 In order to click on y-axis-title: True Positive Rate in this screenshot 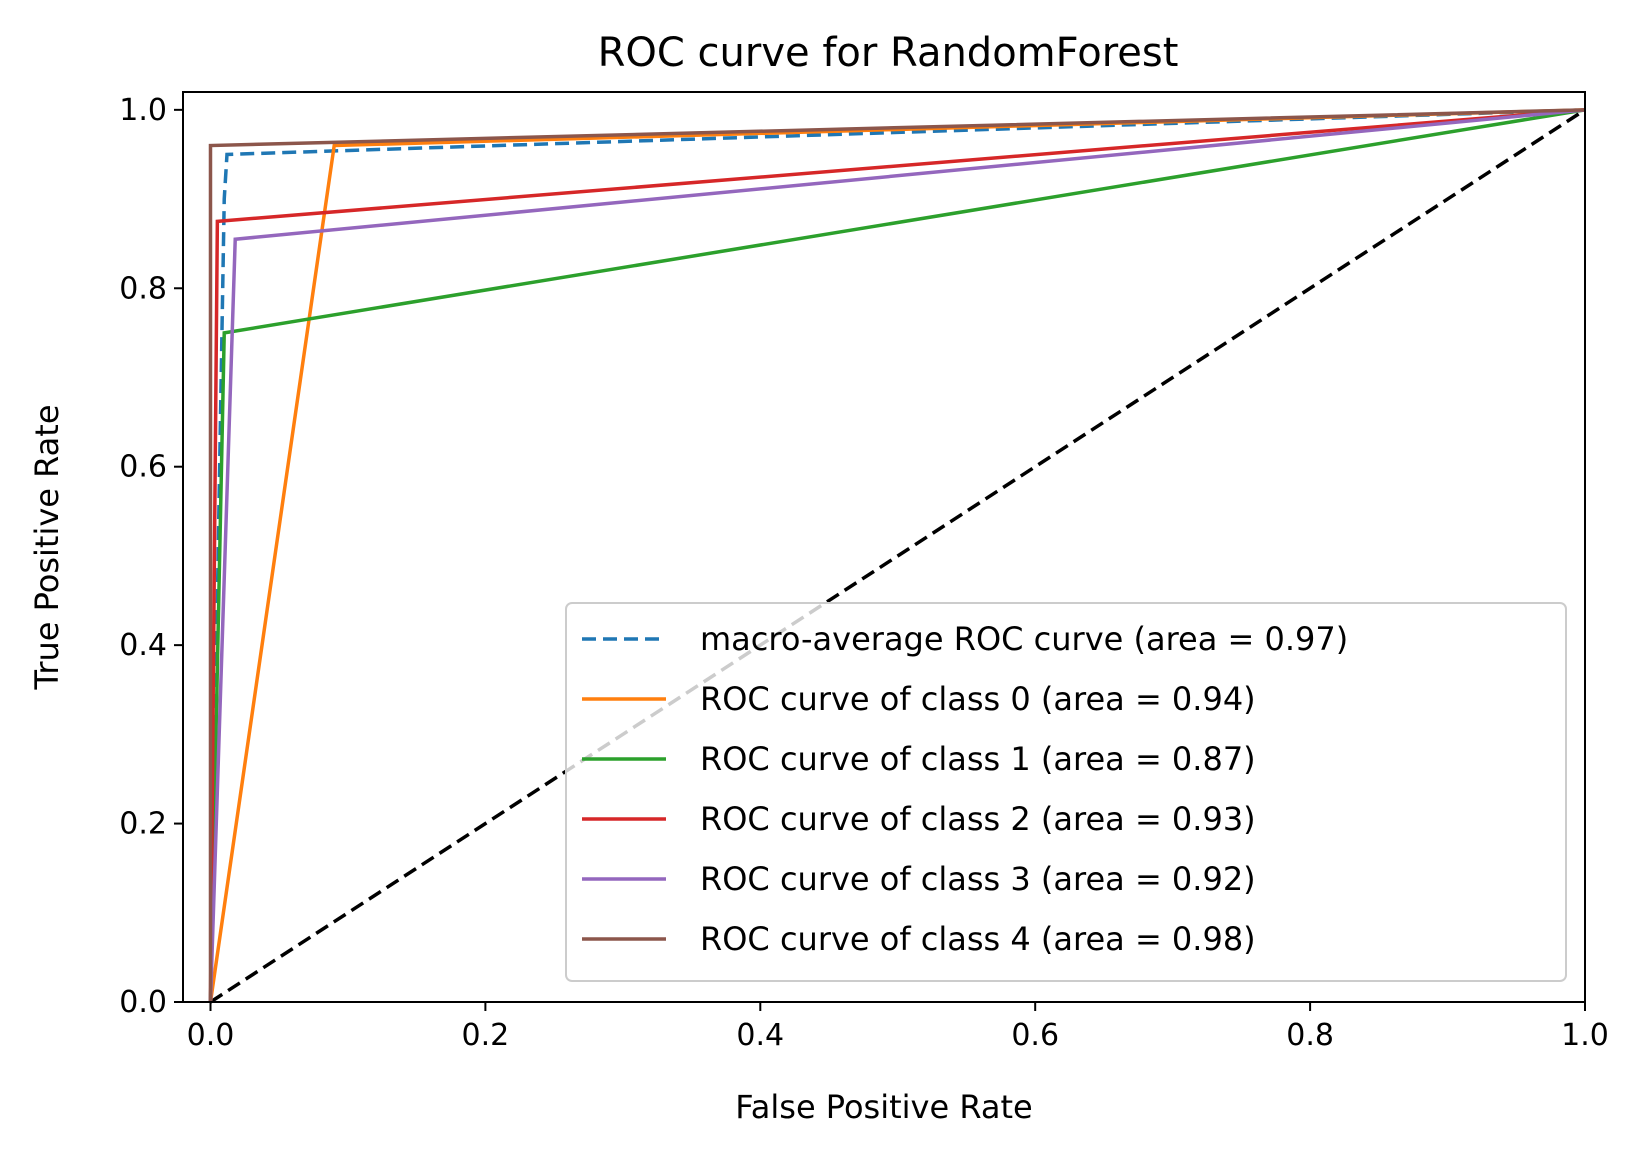, I will do `click(47, 547)`.